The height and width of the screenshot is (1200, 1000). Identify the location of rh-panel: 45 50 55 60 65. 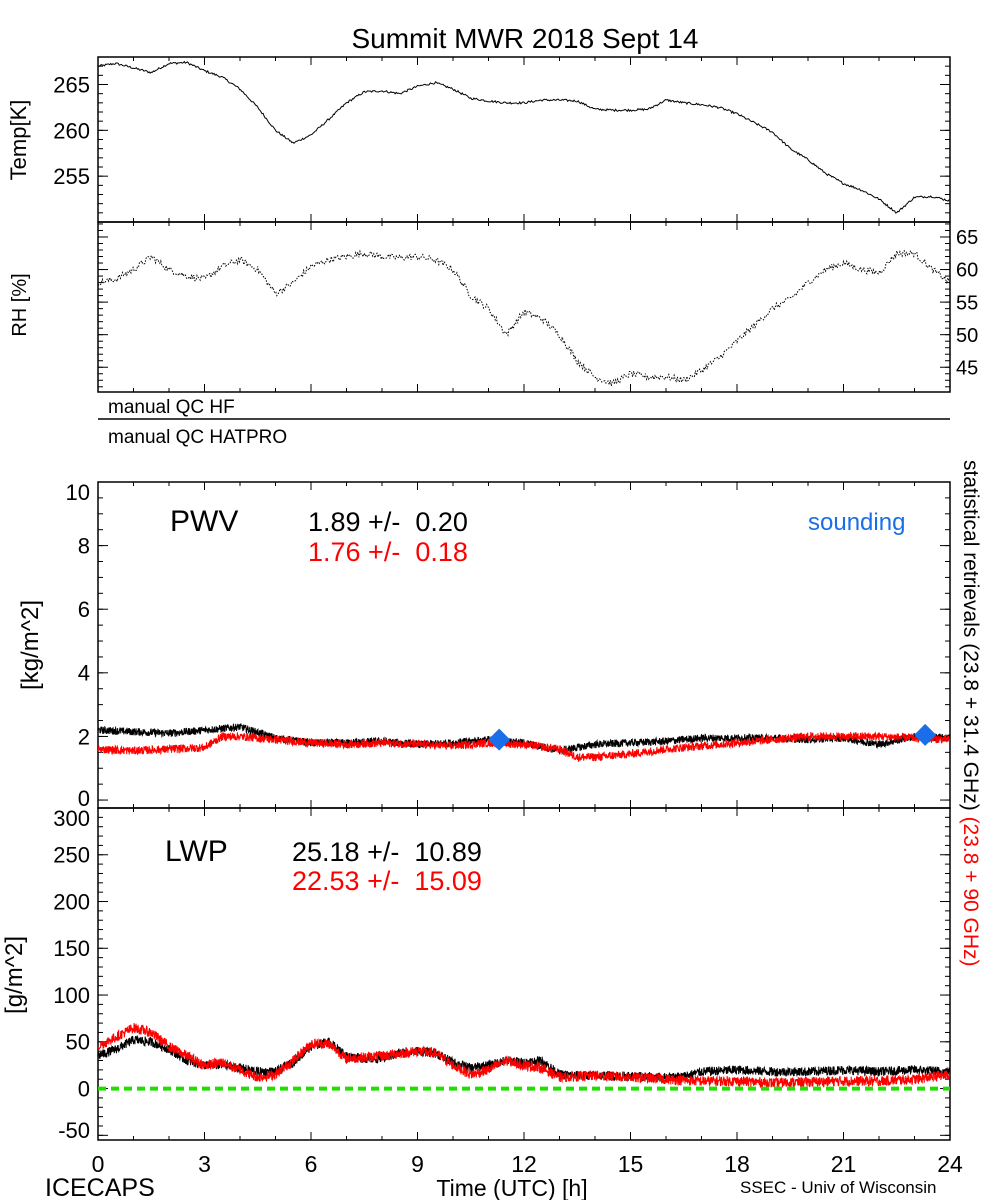
(537, 307).